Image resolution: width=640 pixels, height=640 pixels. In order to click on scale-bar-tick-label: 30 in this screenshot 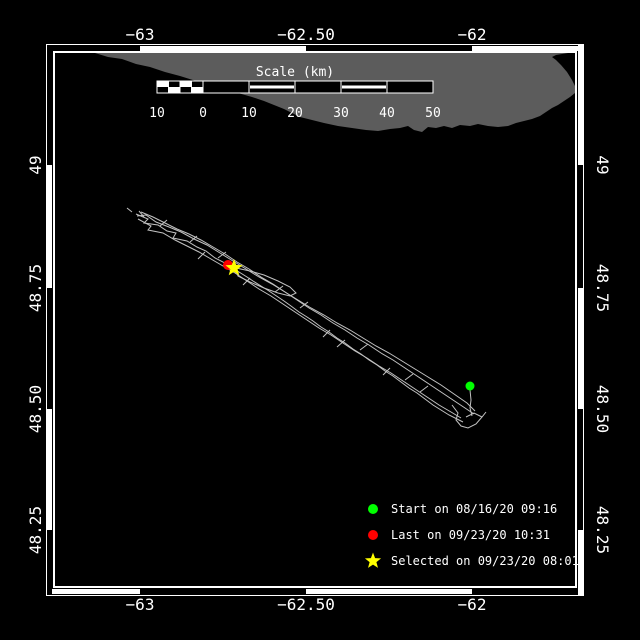, I will do `click(341, 113)`.